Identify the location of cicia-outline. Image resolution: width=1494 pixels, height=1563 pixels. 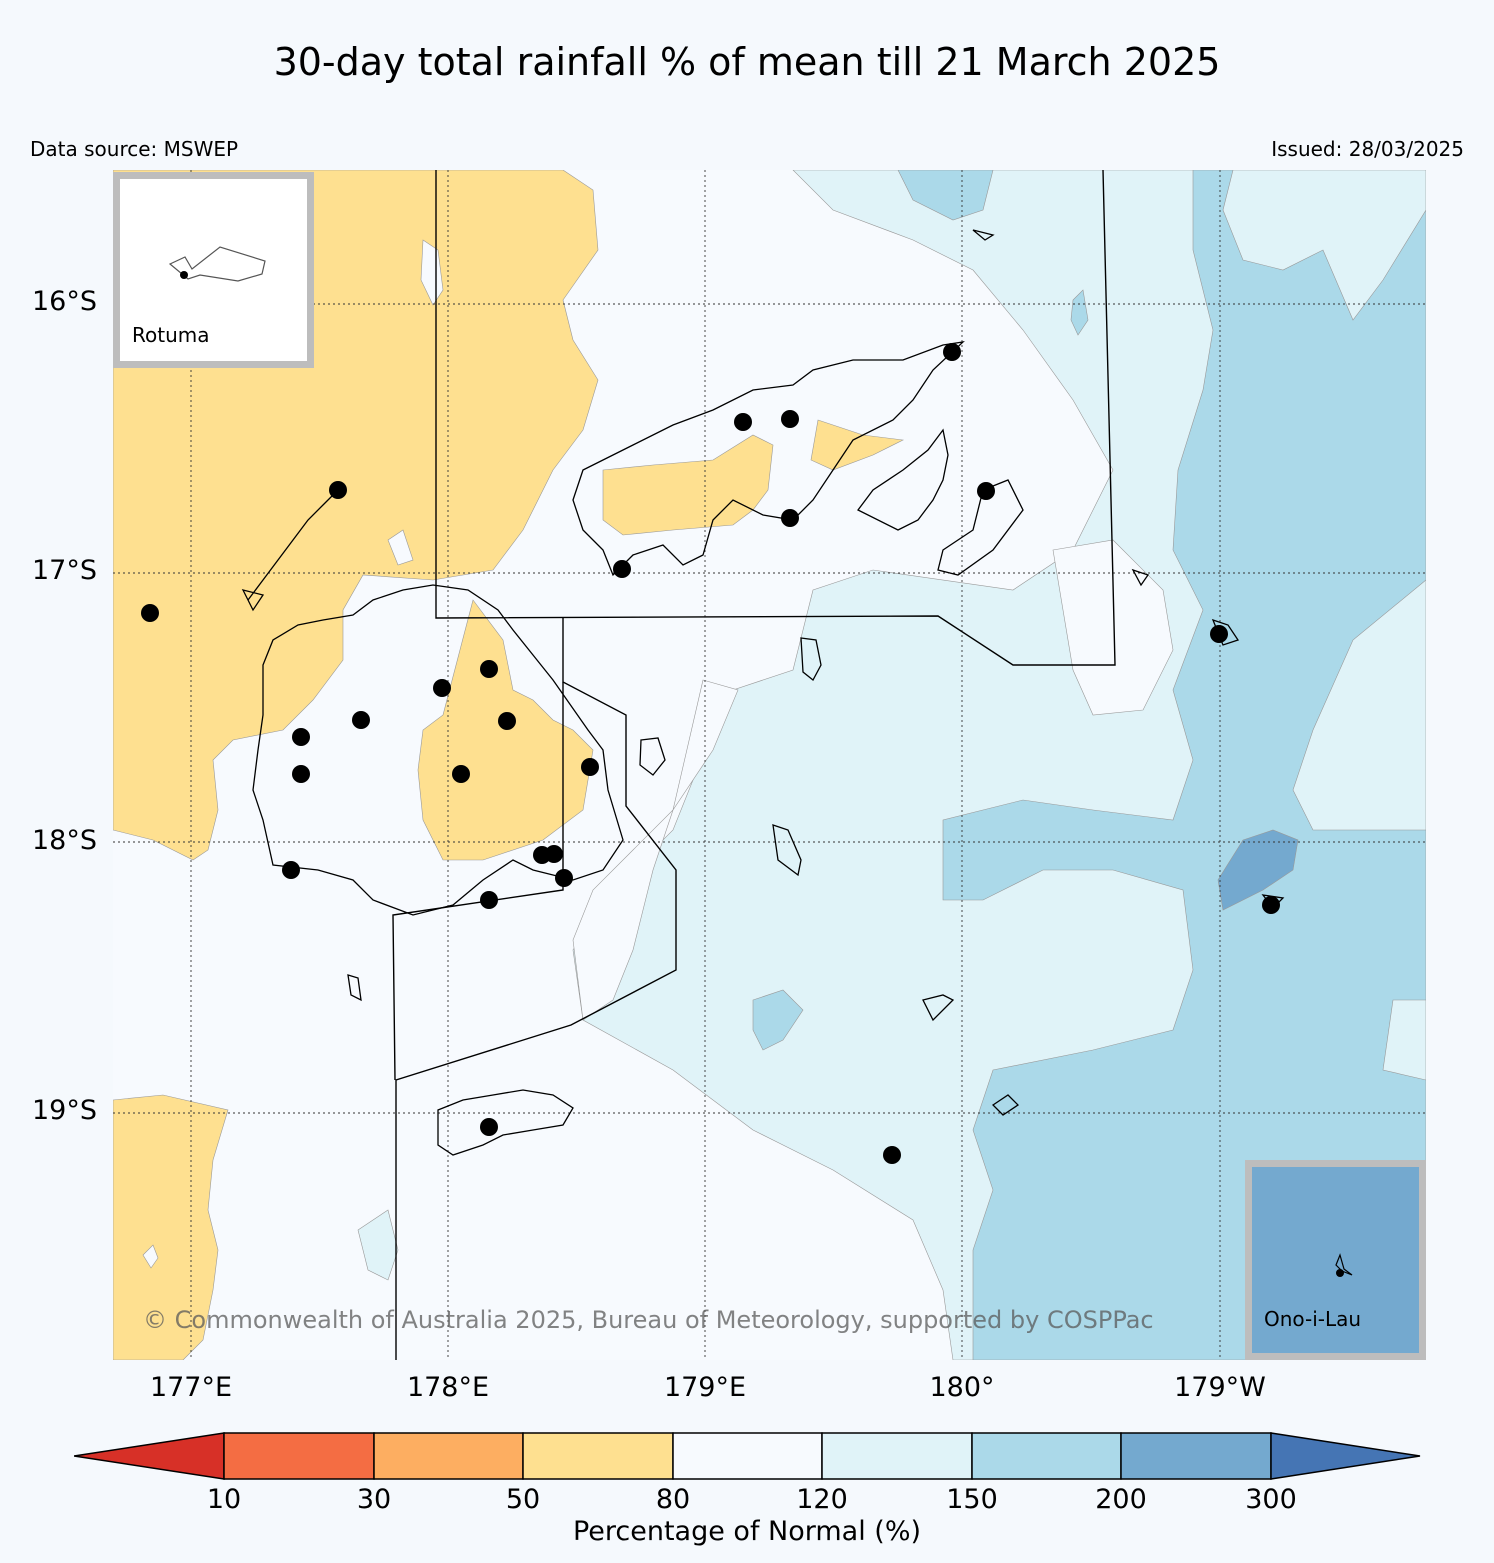
(1140, 577).